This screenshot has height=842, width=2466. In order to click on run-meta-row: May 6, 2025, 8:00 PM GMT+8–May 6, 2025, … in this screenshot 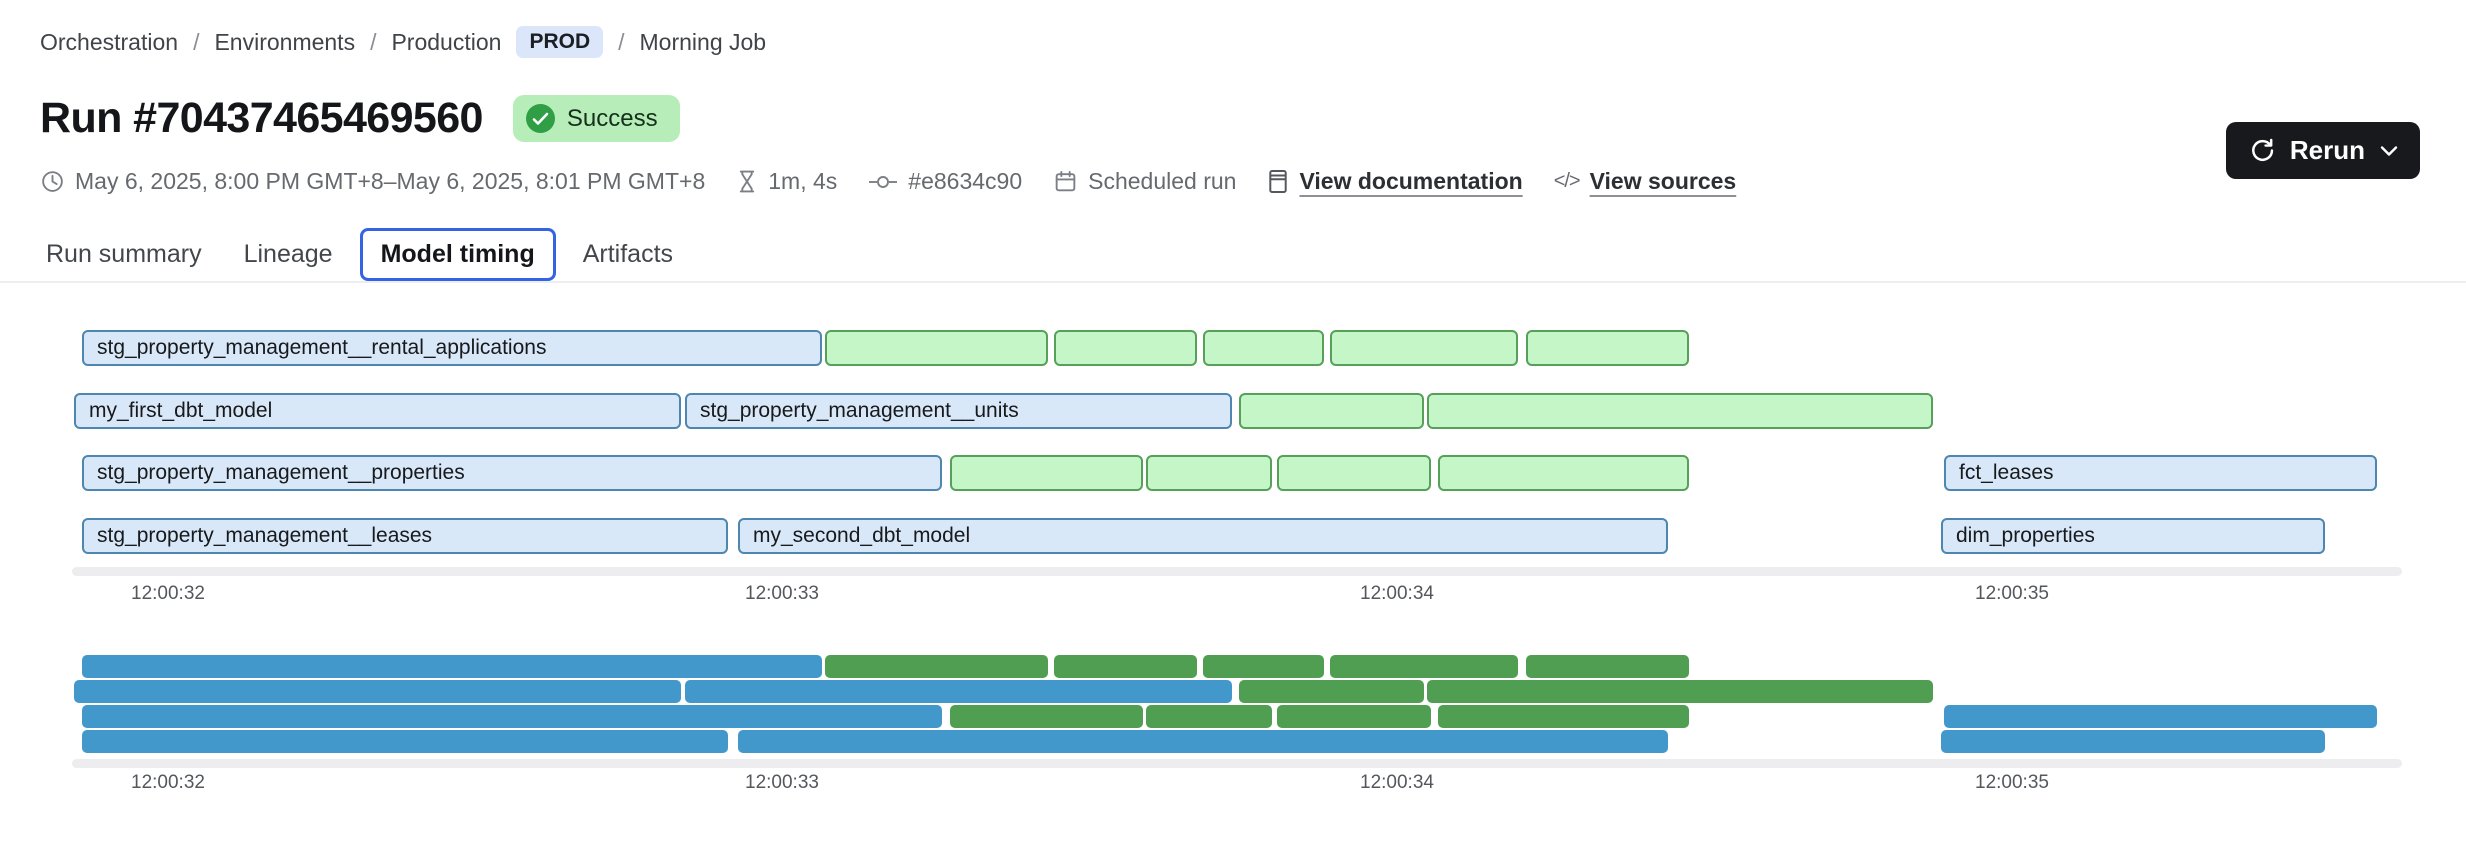, I will do `click(888, 181)`.